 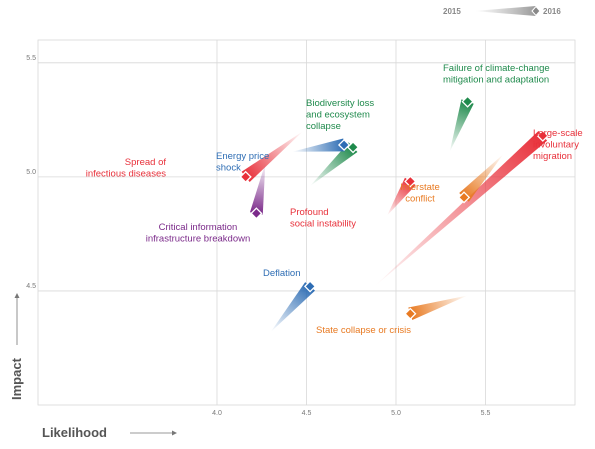 What do you see at coordinates (486, 413) in the screenshot?
I see `x-tick-label: 5.5` at bounding box center [486, 413].